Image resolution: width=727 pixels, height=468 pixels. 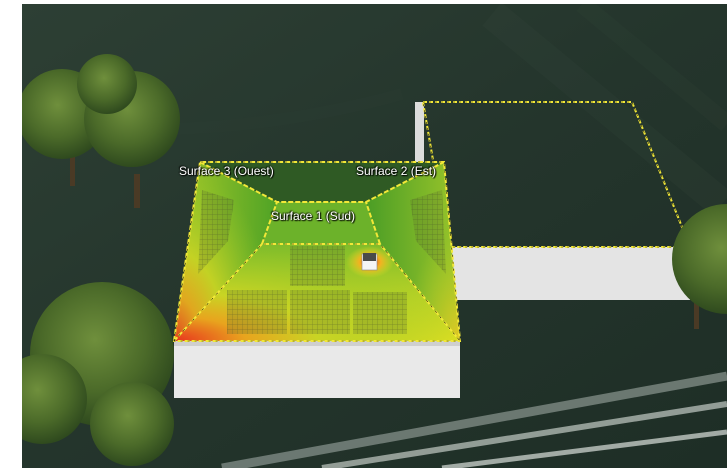 What do you see at coordinates (317, 369) in the screenshot?
I see `main-wall-front` at bounding box center [317, 369].